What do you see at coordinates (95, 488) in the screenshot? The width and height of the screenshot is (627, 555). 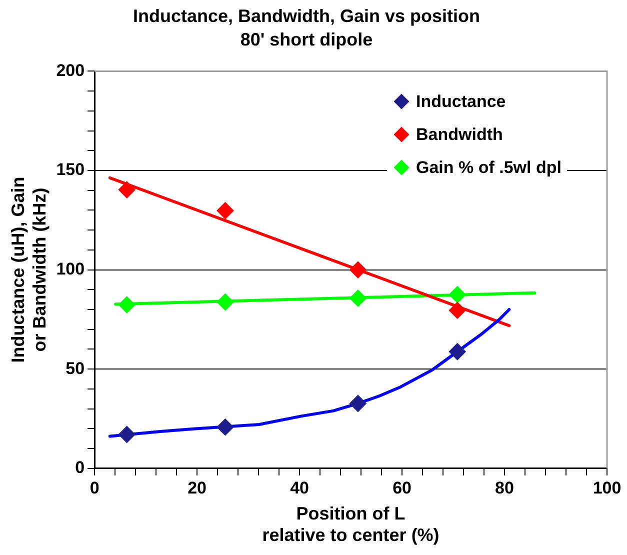 I see `x-tick-label: 0` at bounding box center [95, 488].